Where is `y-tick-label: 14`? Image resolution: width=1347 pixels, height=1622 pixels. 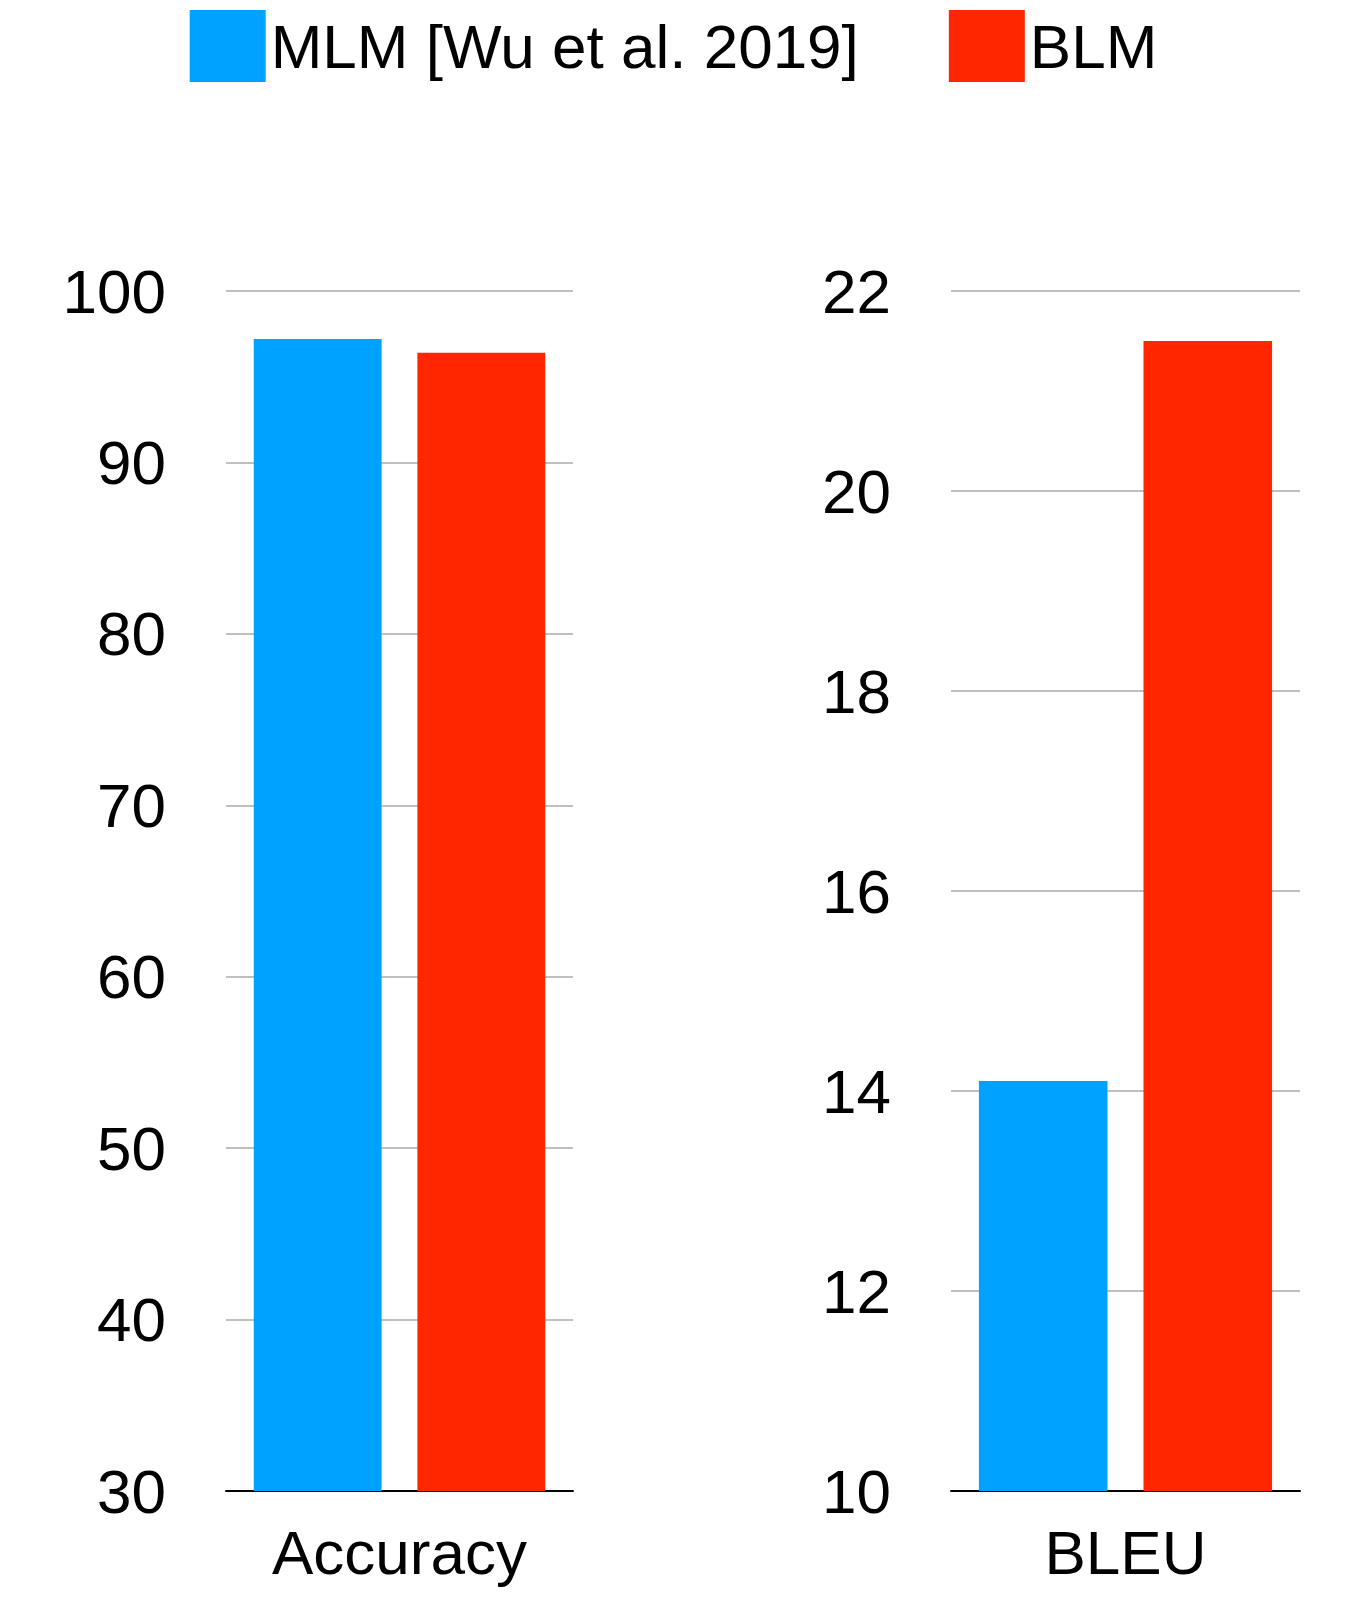
y-tick-label: 14 is located at coordinates (856, 1091).